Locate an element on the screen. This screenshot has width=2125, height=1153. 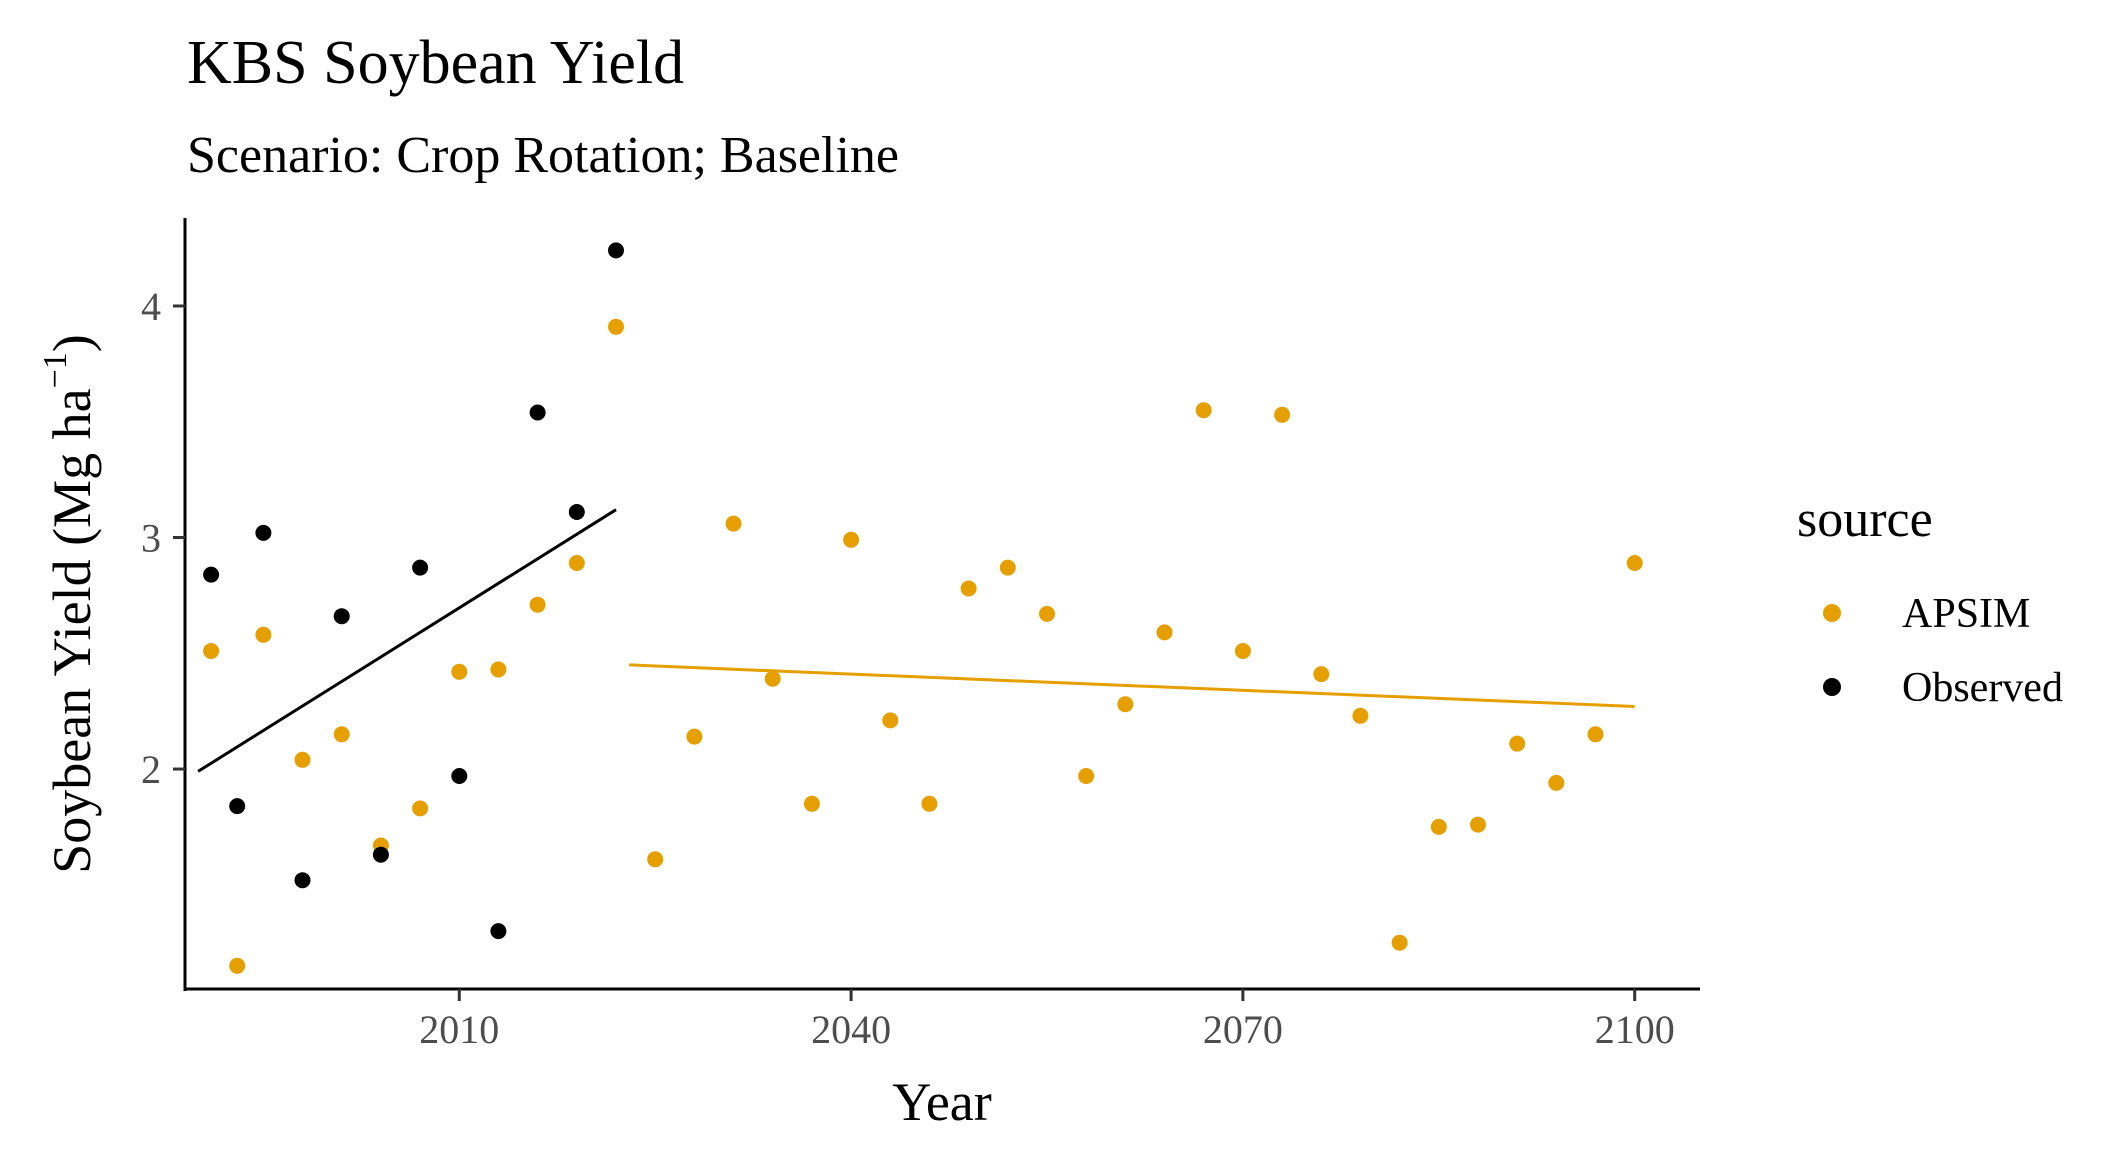
legend-label-observed: Observed is located at coordinates (1982, 688).